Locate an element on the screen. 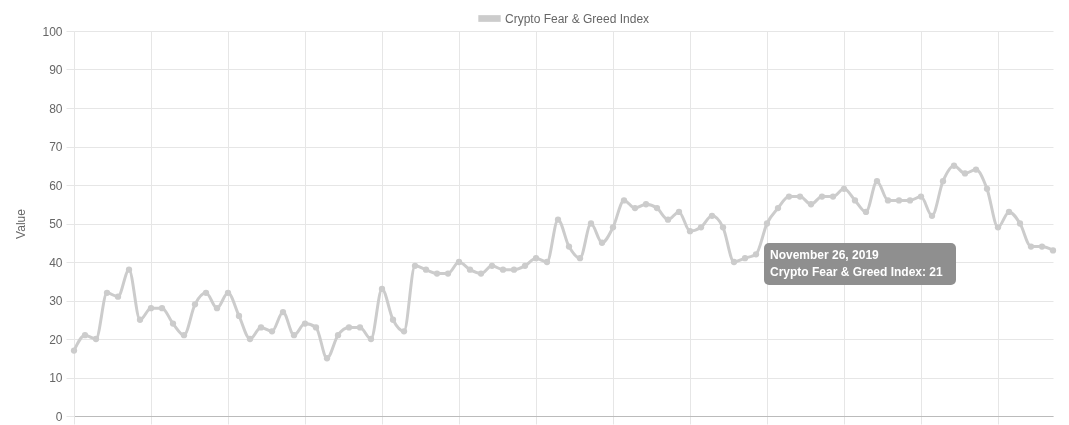 This screenshot has width=1069, height=425. y-axis-title: Value is located at coordinates (21, 223).